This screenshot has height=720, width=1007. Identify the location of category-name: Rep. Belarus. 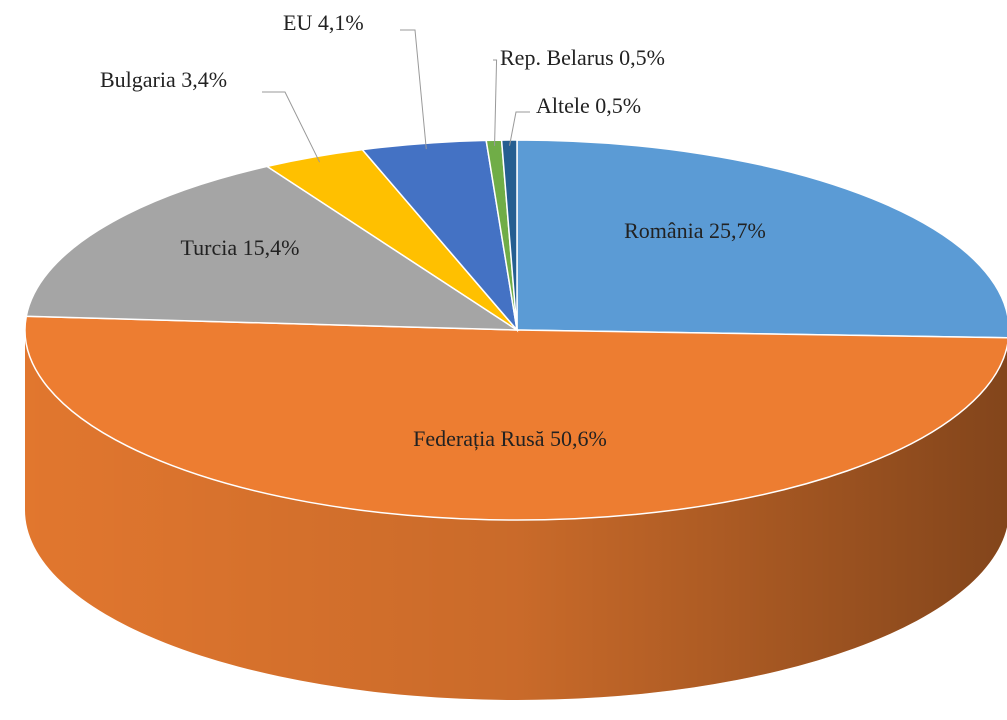
(557, 57).